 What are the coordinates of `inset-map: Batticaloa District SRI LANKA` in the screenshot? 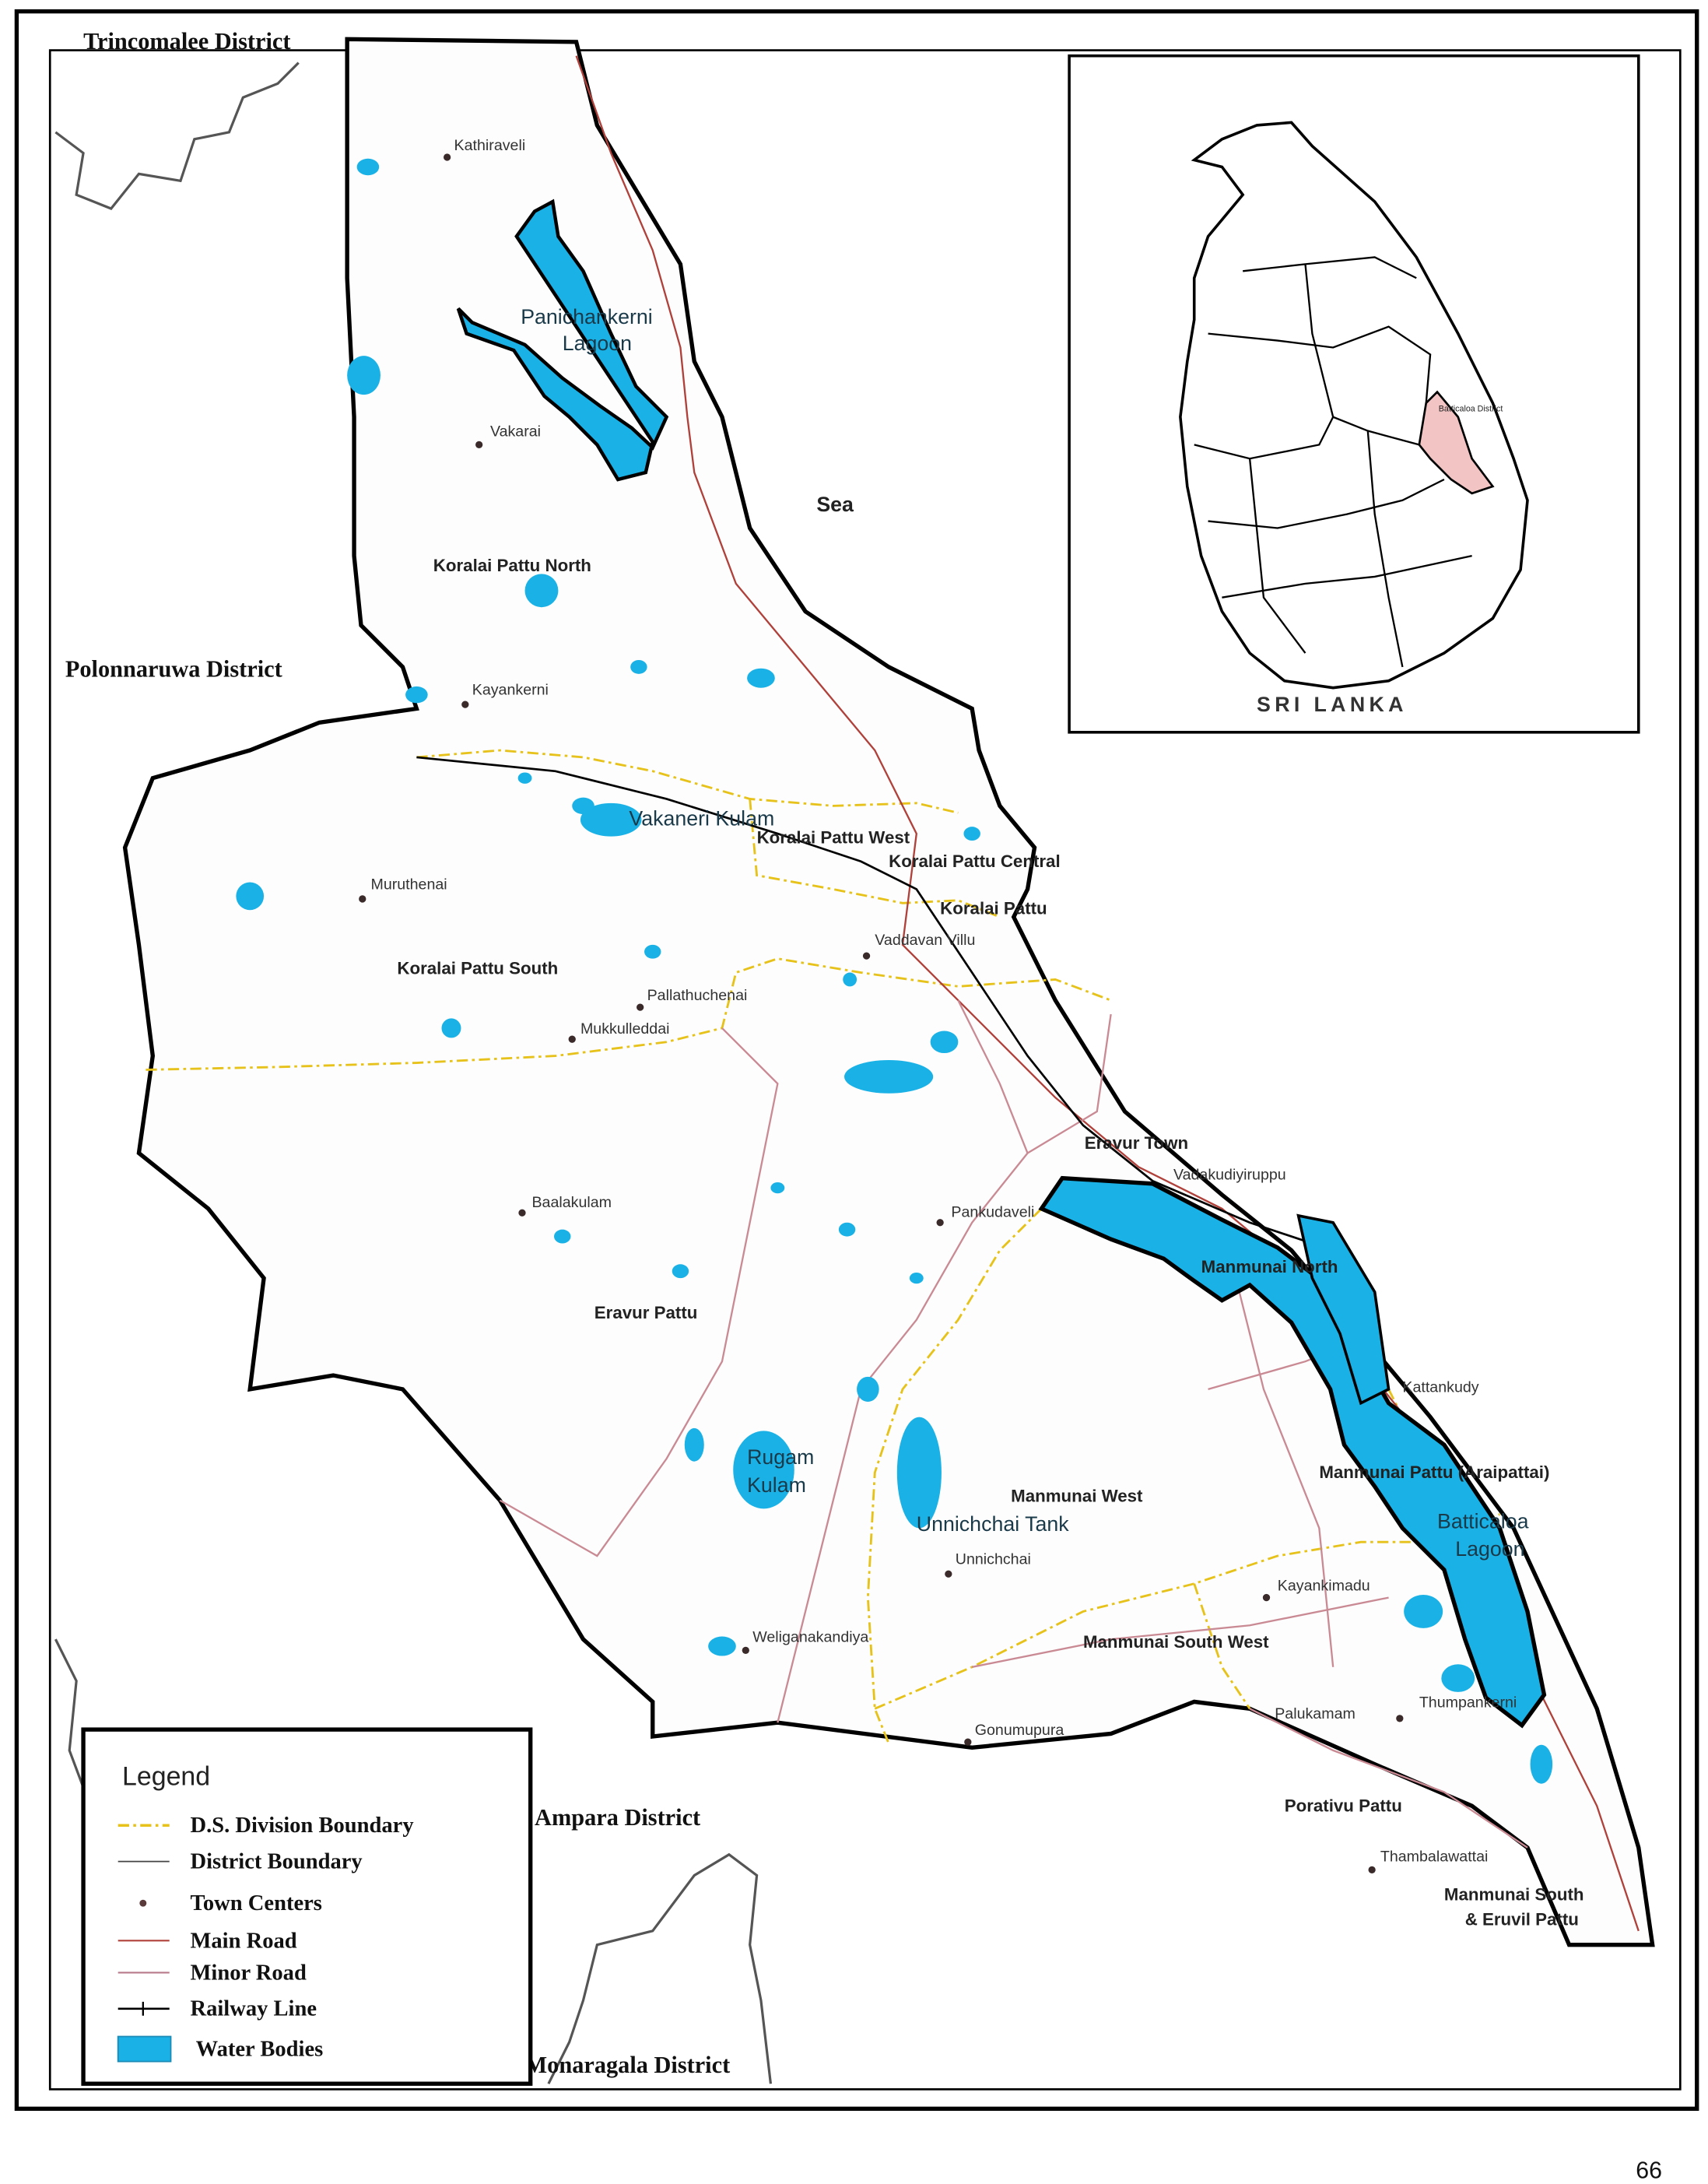 It's located at (1354, 394).